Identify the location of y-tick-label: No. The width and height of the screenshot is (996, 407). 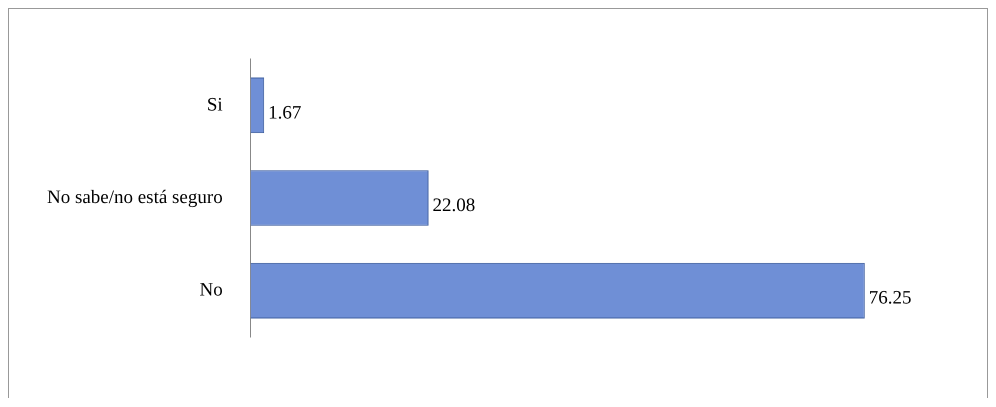
(211, 290).